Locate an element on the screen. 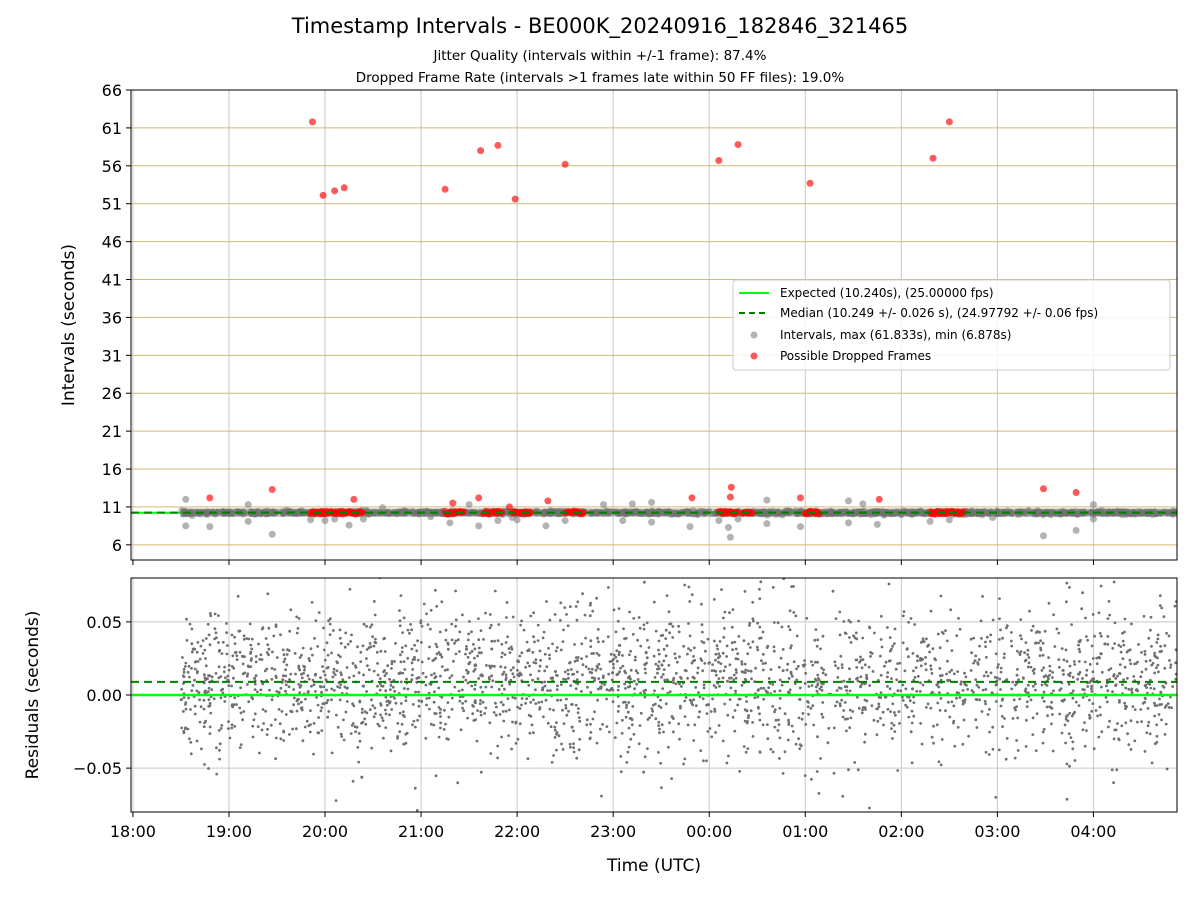  legend-box is located at coordinates (951, 325).